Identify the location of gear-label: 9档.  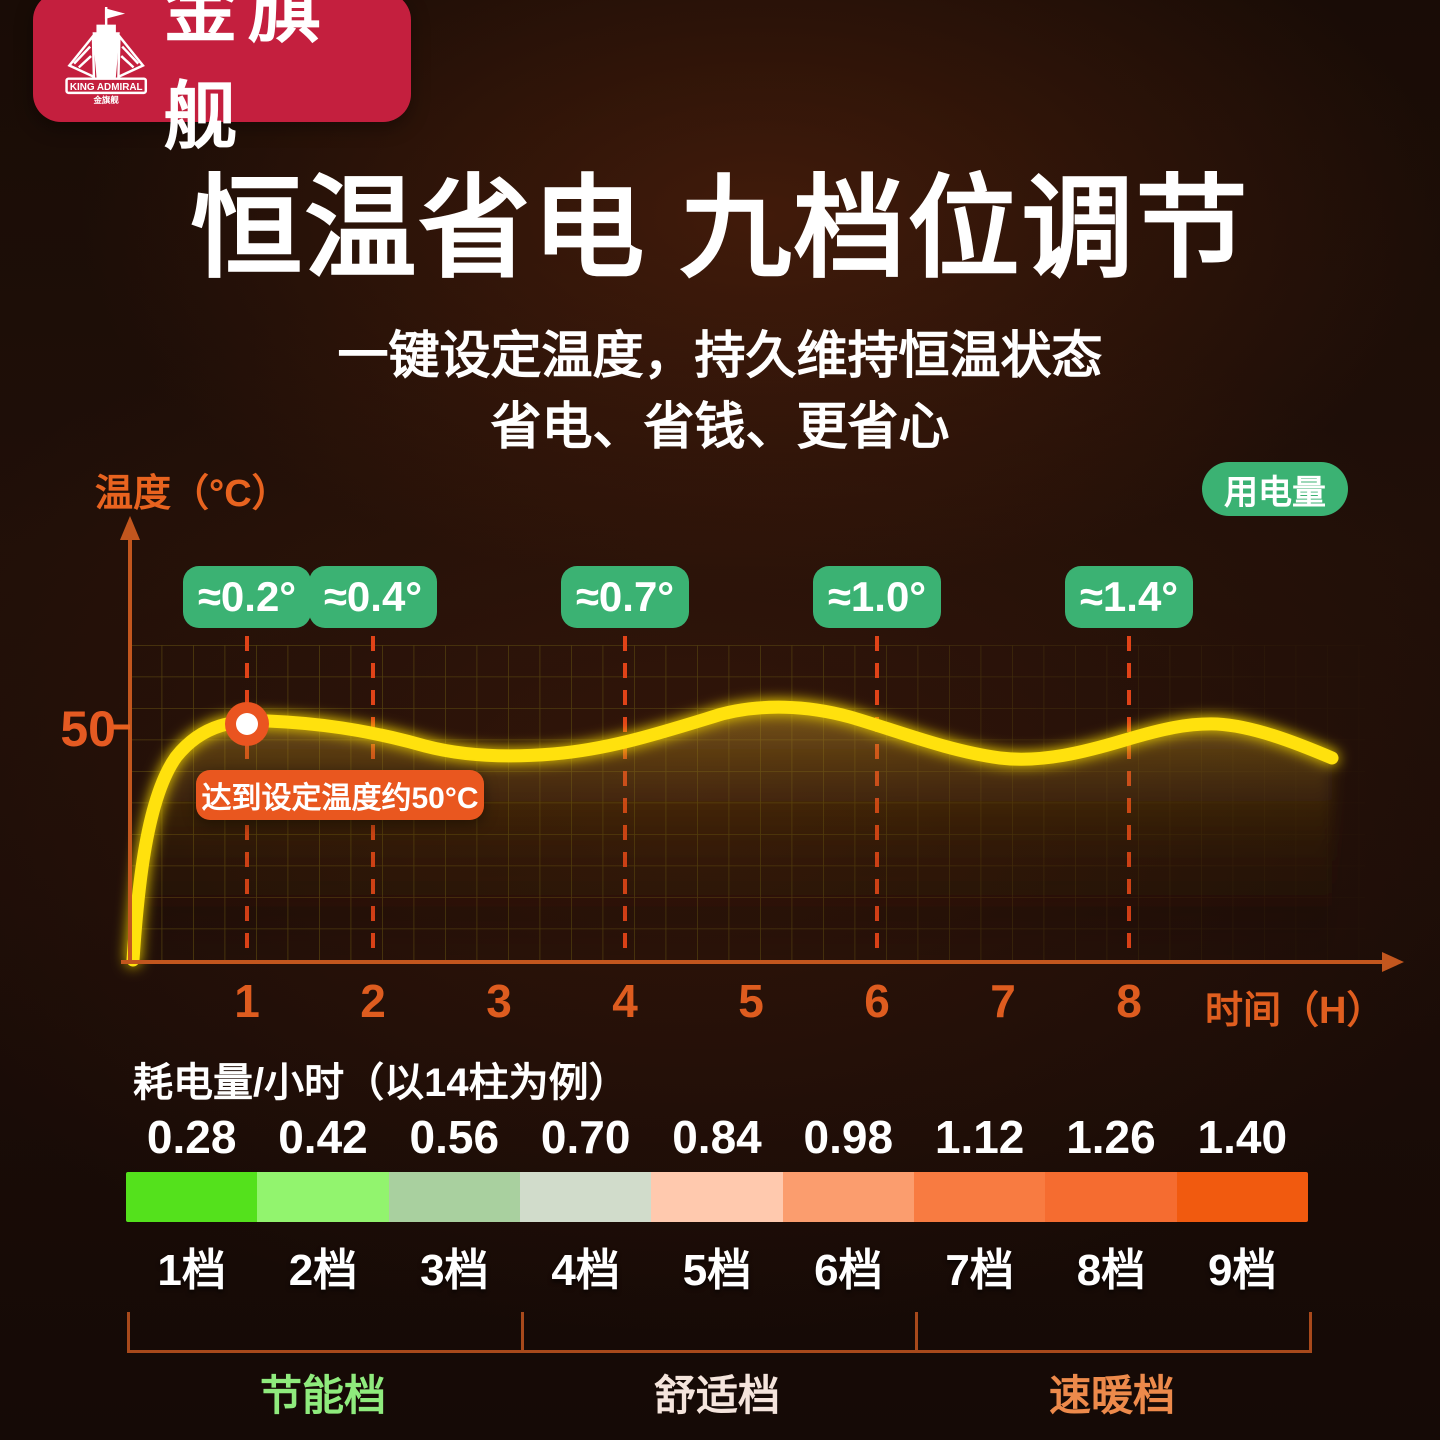
(1242, 1270).